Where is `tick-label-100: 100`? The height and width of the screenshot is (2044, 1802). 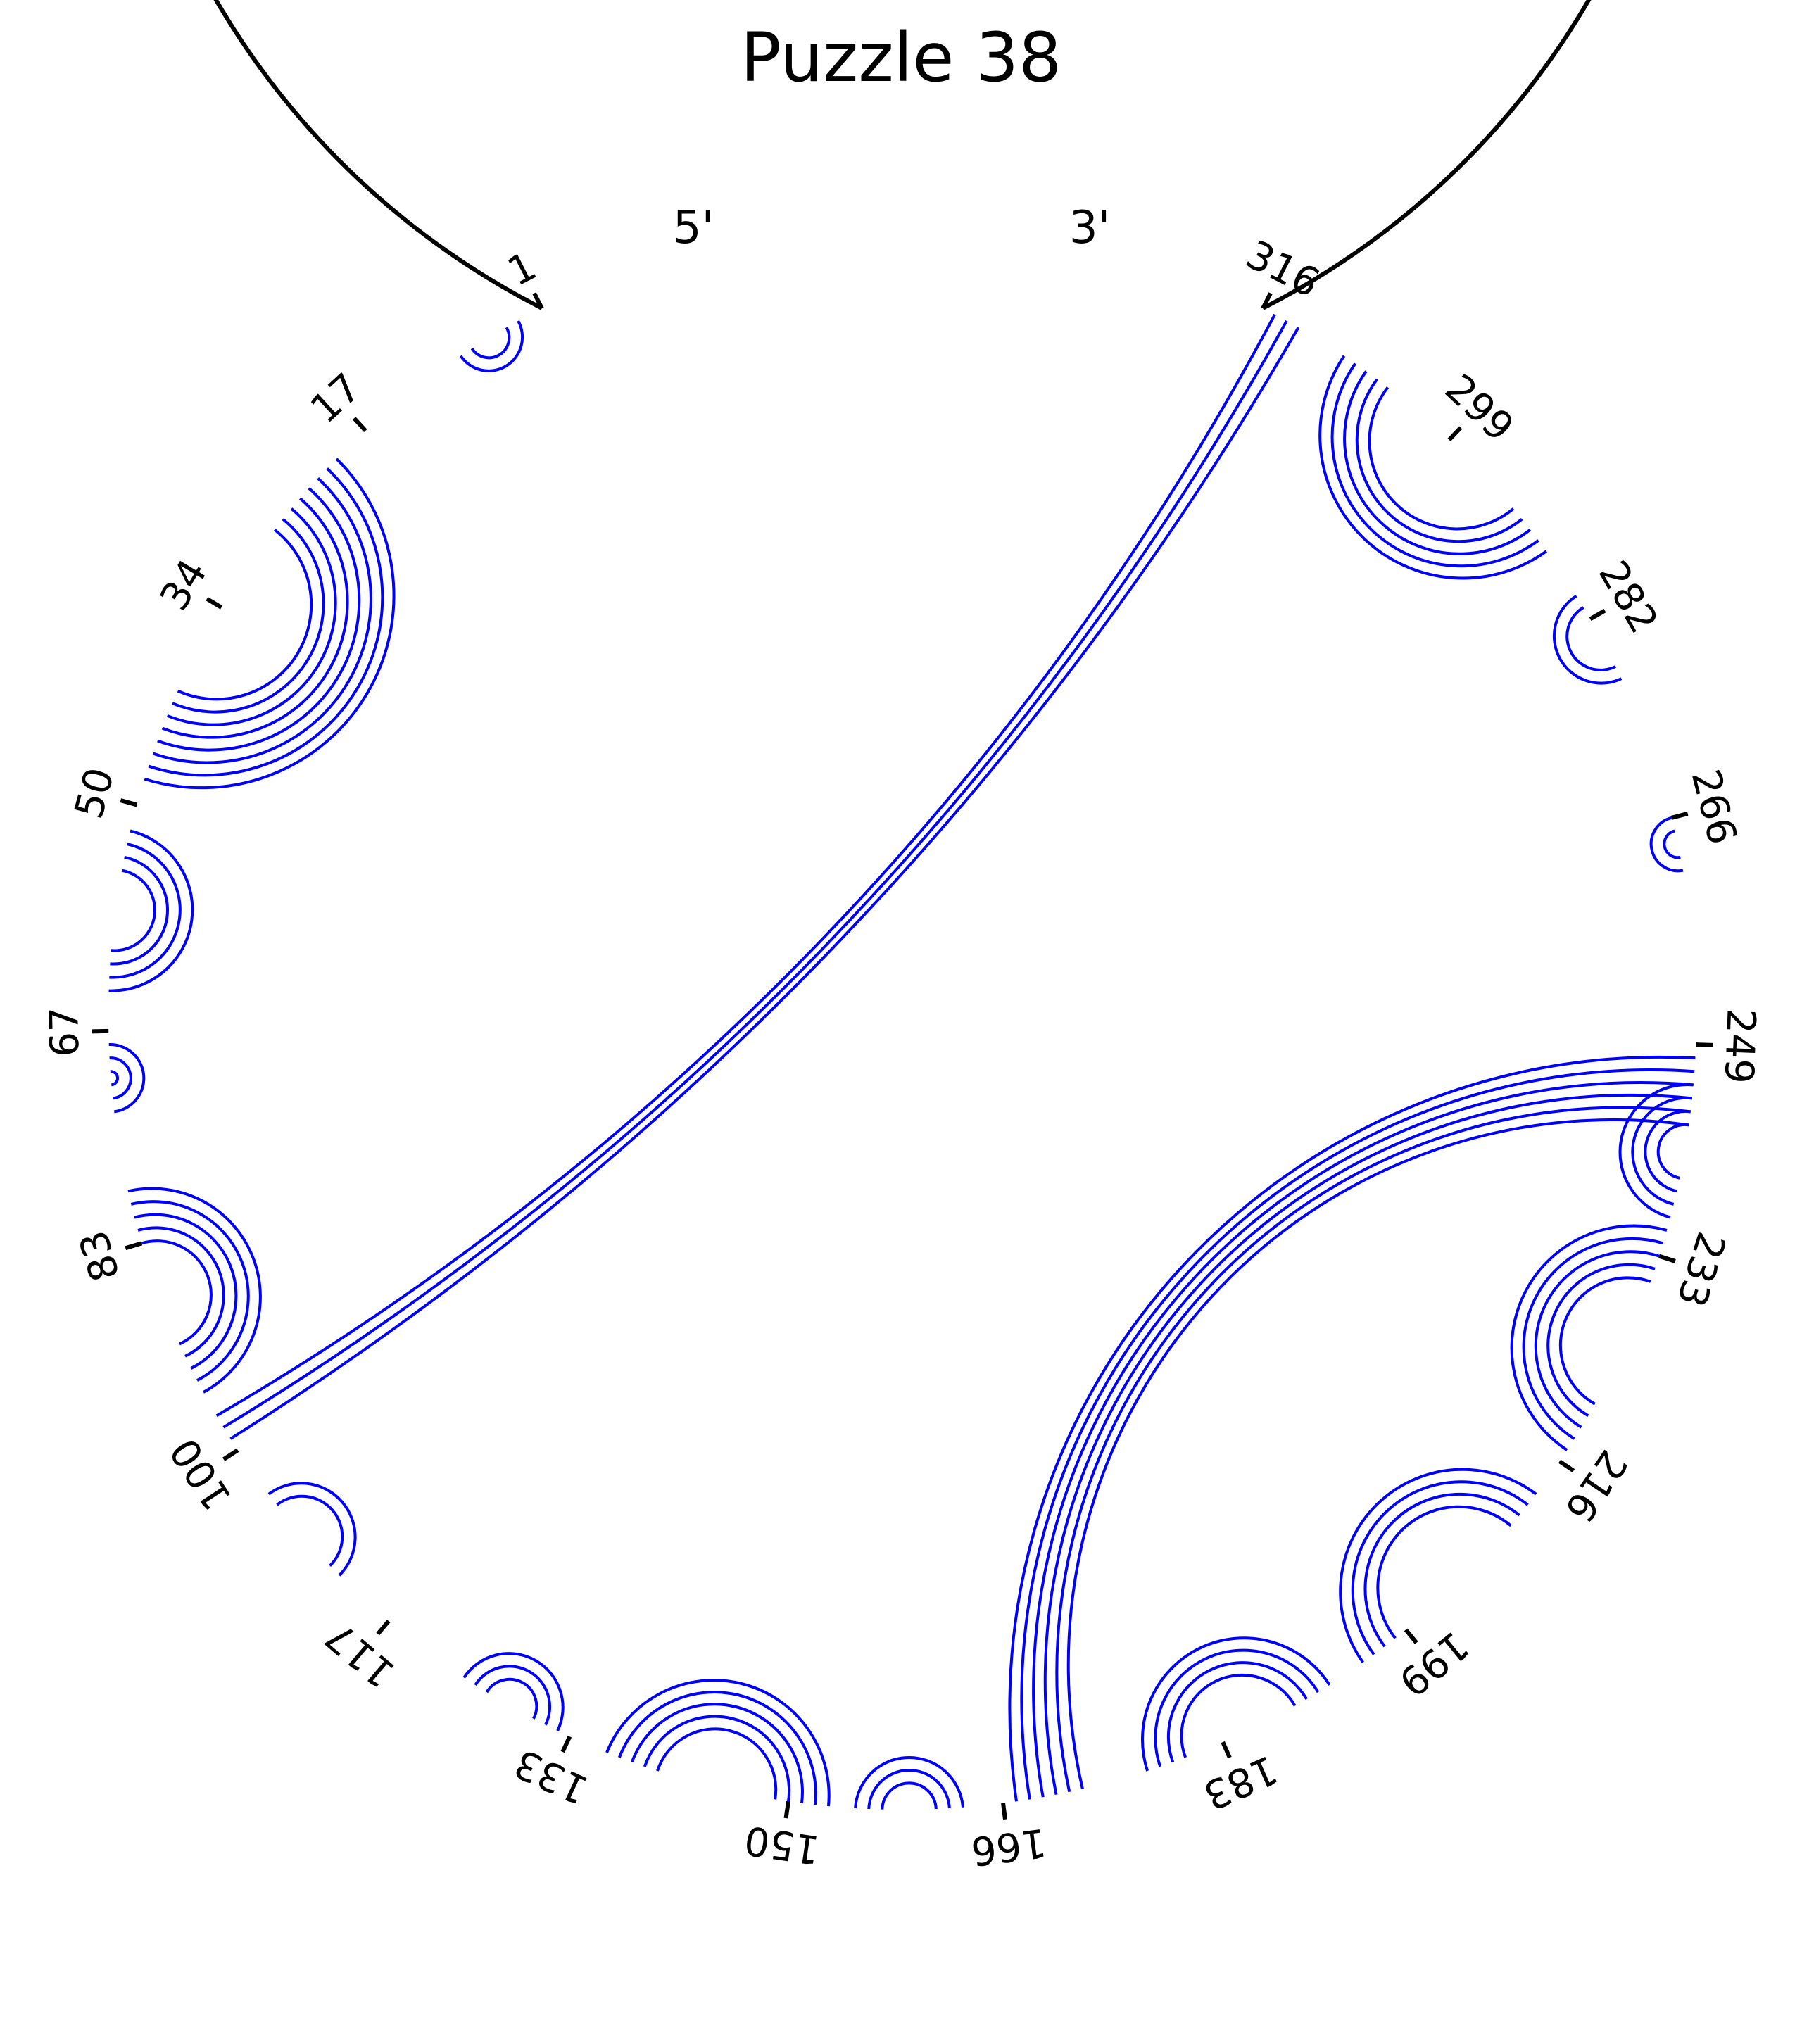
tick-label-100: 100 is located at coordinates (201, 1474).